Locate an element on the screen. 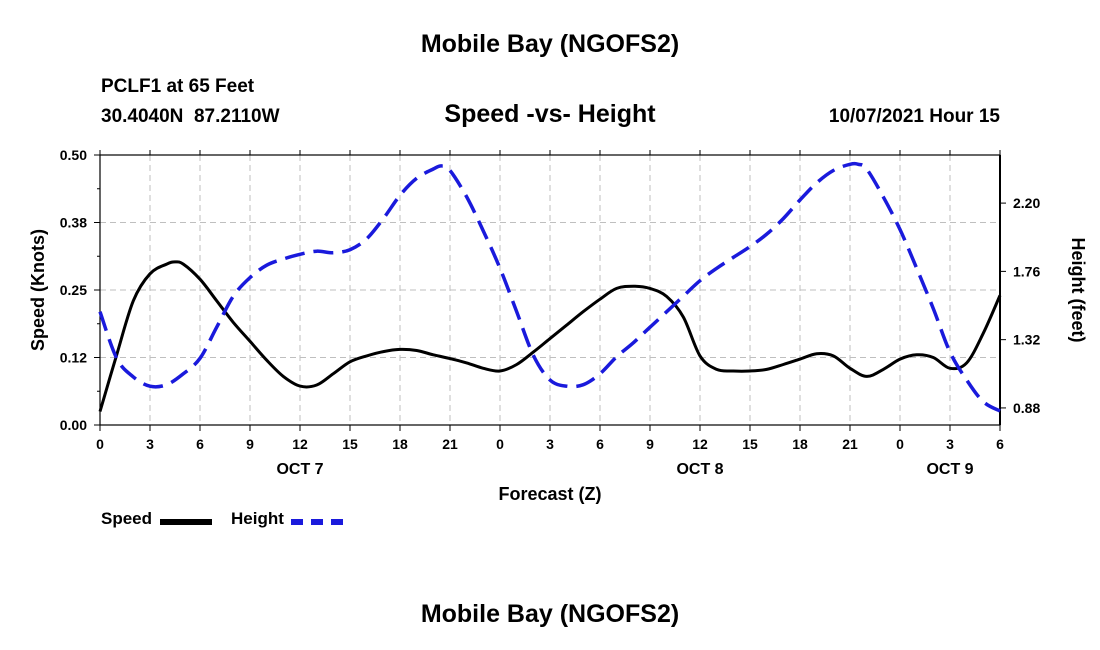 The image size is (1100, 650). legend-height-swatch is located at coordinates (317, 522).